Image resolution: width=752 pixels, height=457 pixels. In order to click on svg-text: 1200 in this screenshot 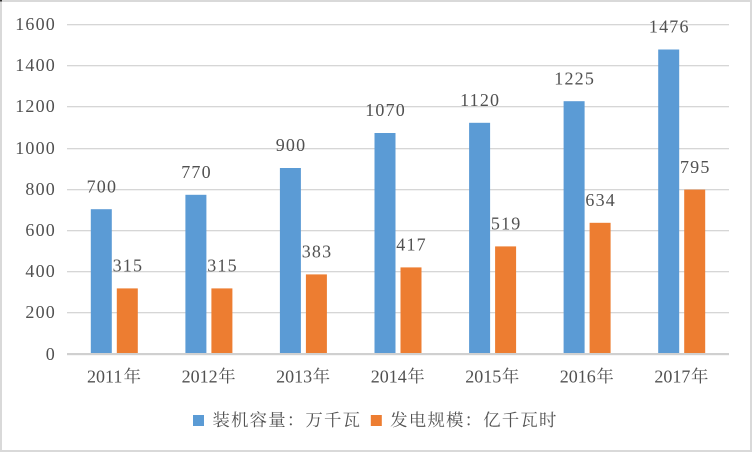, I will do `click(35, 106)`.